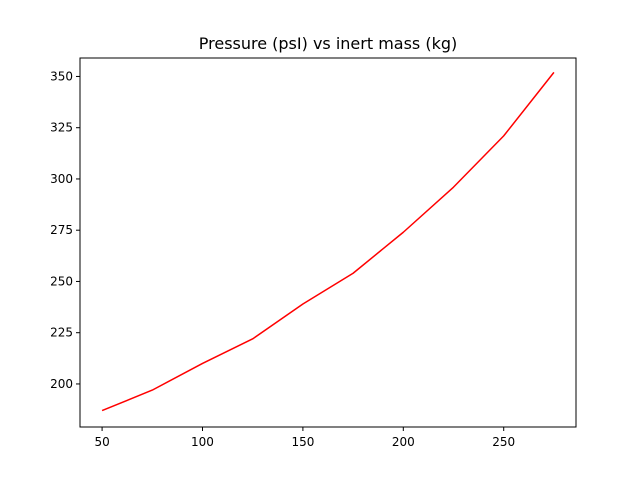 Image resolution: width=640 pixels, height=484 pixels. What do you see at coordinates (61, 179) in the screenshot?
I see `y-tick-label: 300` at bounding box center [61, 179].